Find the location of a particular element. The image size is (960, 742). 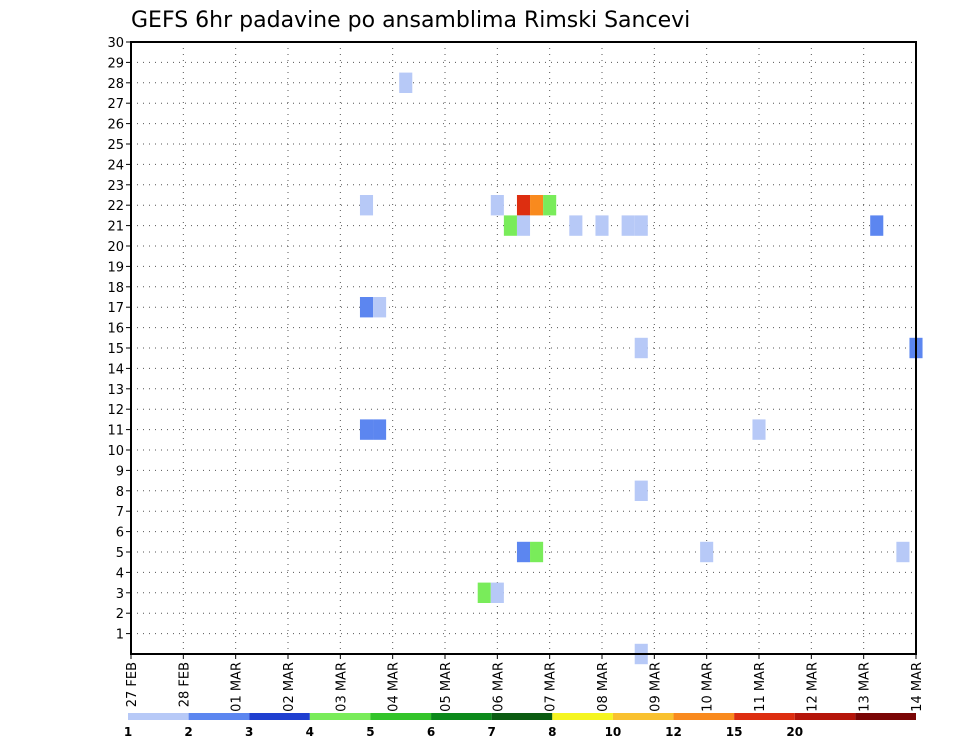

x-tick-label: 08 MAR is located at coordinates (603, 687).